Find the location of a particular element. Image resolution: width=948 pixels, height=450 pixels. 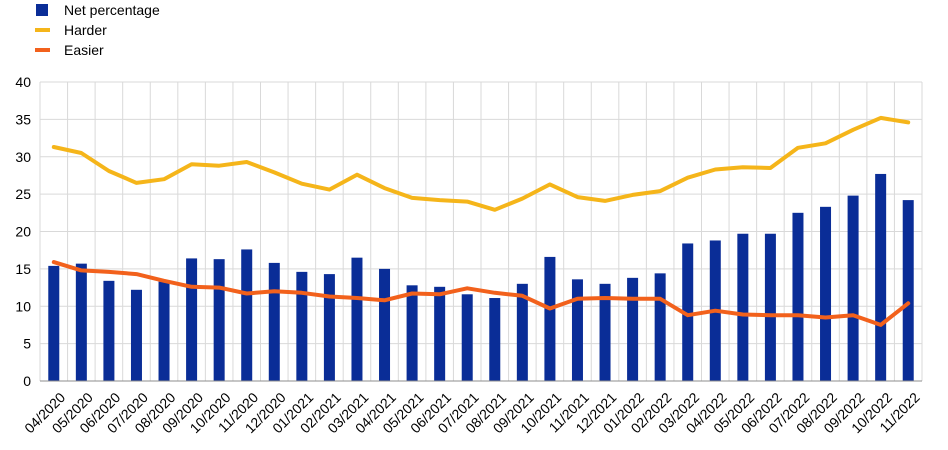

bar-07/2022 is located at coordinates (798, 296).